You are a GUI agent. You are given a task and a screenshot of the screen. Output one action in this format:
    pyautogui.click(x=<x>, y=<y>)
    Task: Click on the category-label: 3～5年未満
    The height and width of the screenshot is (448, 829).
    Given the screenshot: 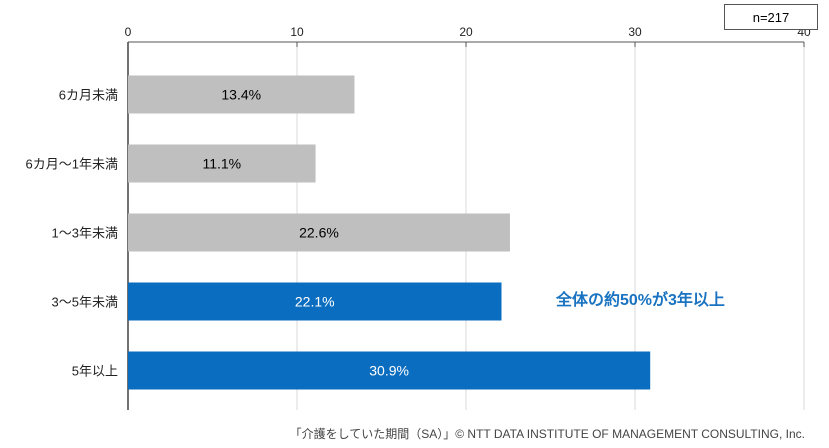 What is the action you would take?
    pyautogui.click(x=85, y=302)
    